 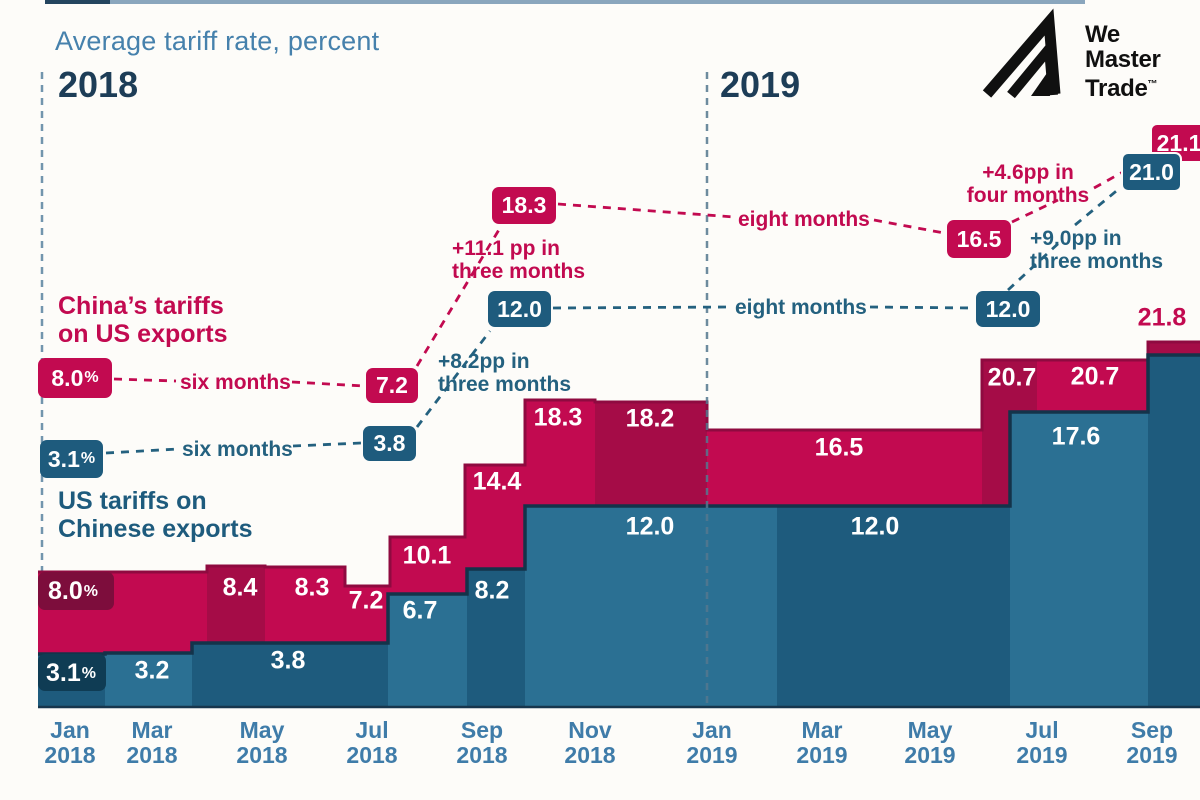 What do you see at coordinates (389, 443) in the screenshot?
I see `callout-us-jul18: 3.8` at bounding box center [389, 443].